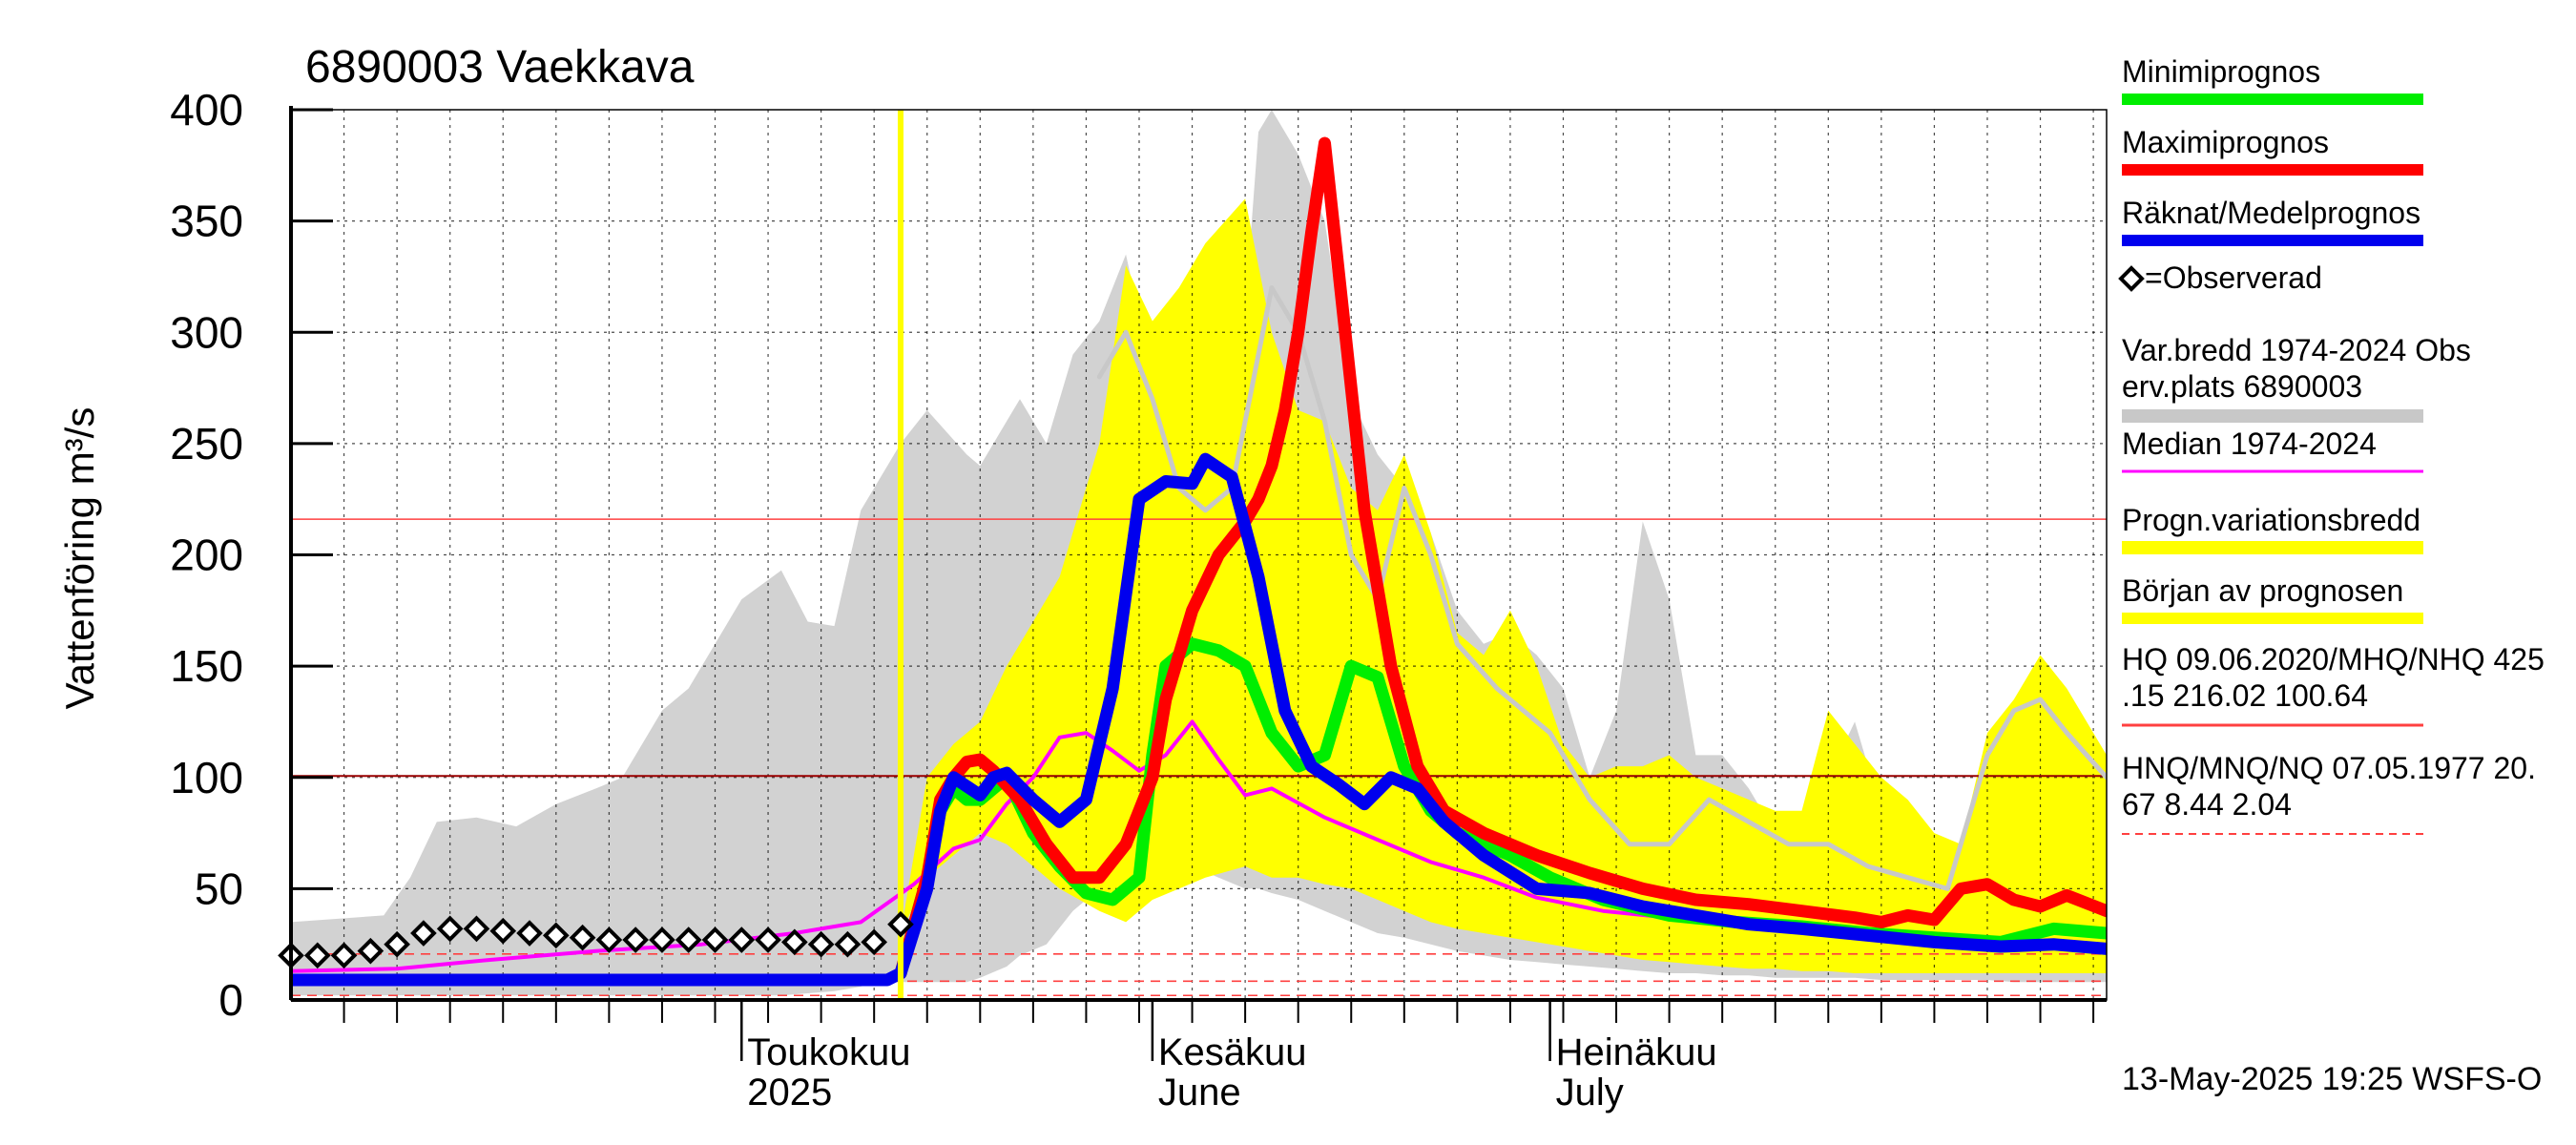 The height and width of the screenshot is (1145, 2576). I want to click on legend-label: Var.bredd 1974-2024 Obs, so click(2296, 350).